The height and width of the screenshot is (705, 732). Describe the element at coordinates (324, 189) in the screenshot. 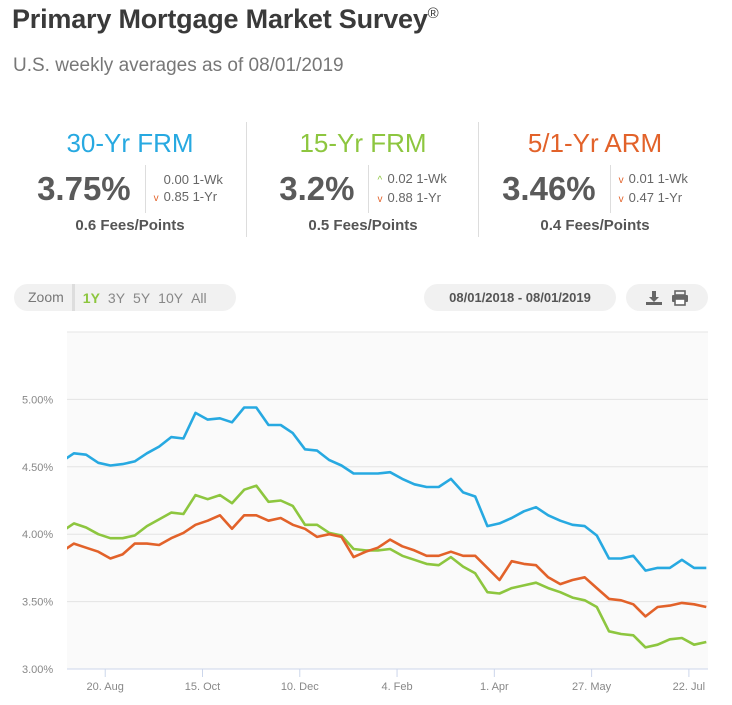

I see `rate-value: 3.2%` at that location.